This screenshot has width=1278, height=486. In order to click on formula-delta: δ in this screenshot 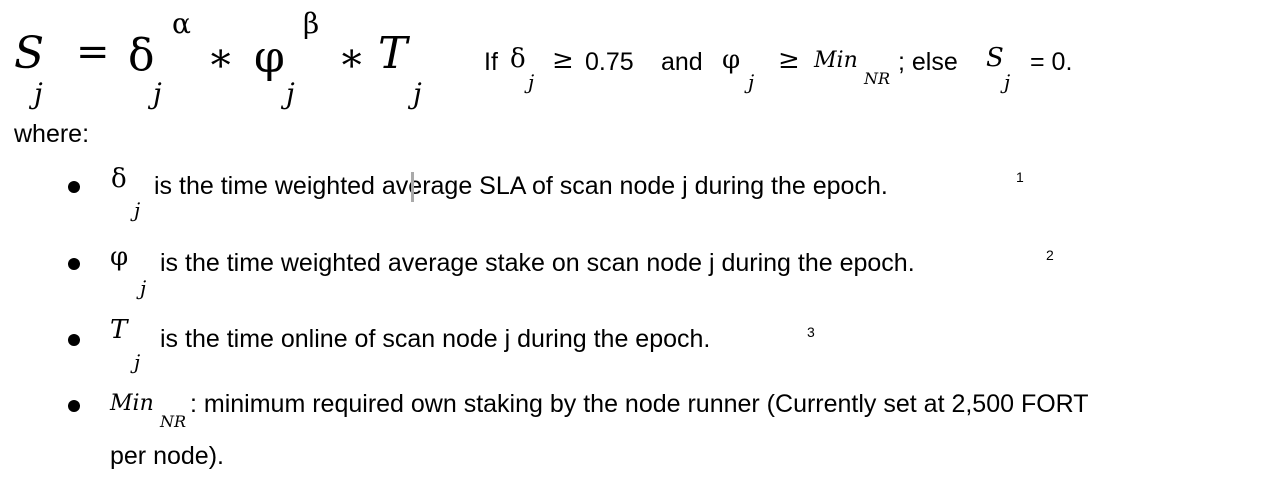, I will do `click(141, 55)`.